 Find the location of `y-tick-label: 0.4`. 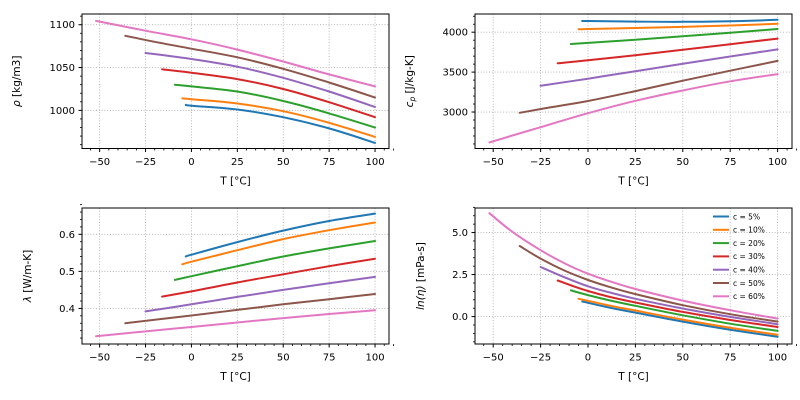

y-tick-label: 0.4 is located at coordinates (67, 309).